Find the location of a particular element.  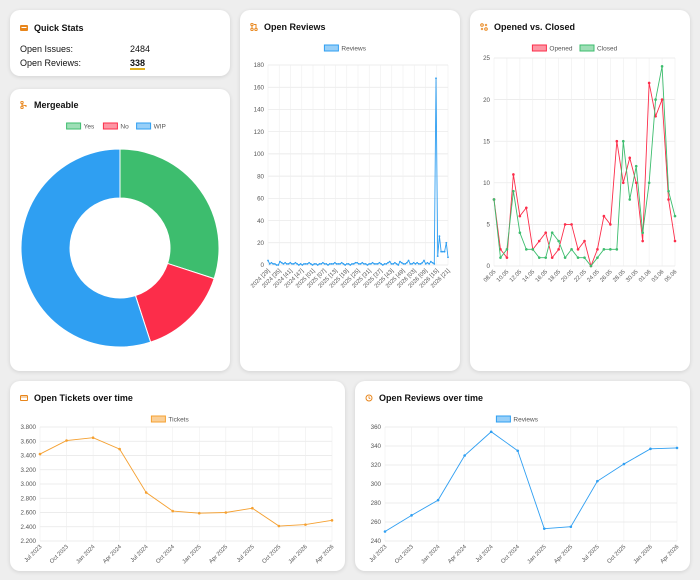

open-tickets-title: Open Tickets over time is located at coordinates (83, 398).